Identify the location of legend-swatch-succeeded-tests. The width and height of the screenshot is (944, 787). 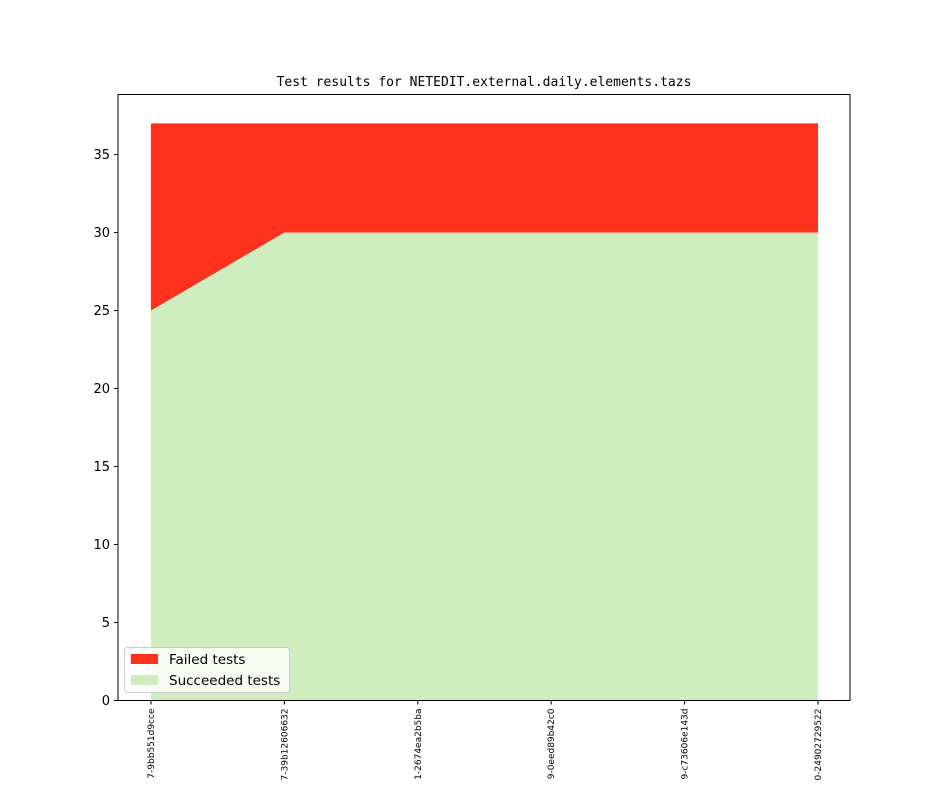
(144, 680).